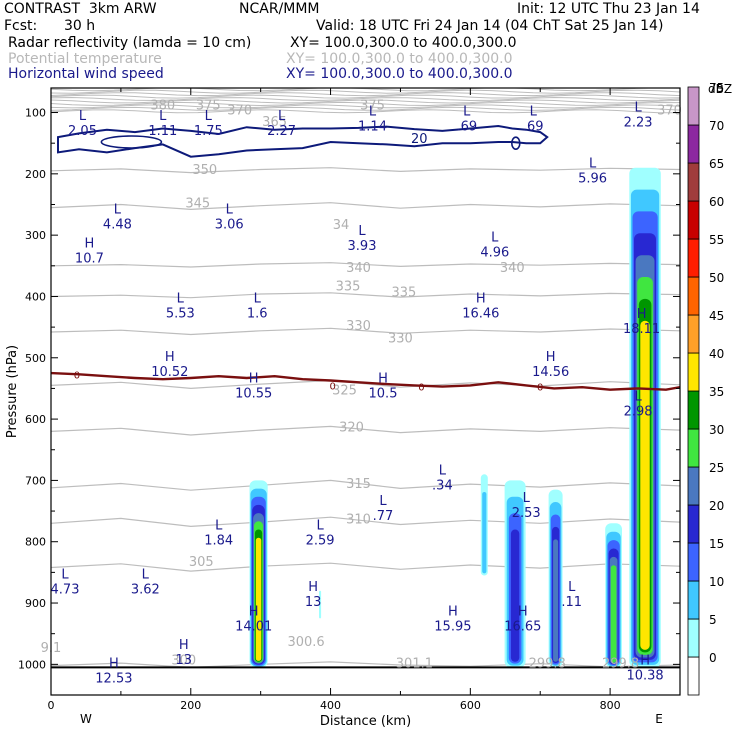  What do you see at coordinates (365, 721) in the screenshot?
I see `x-axis-label: Distance (km)` at bounding box center [365, 721].